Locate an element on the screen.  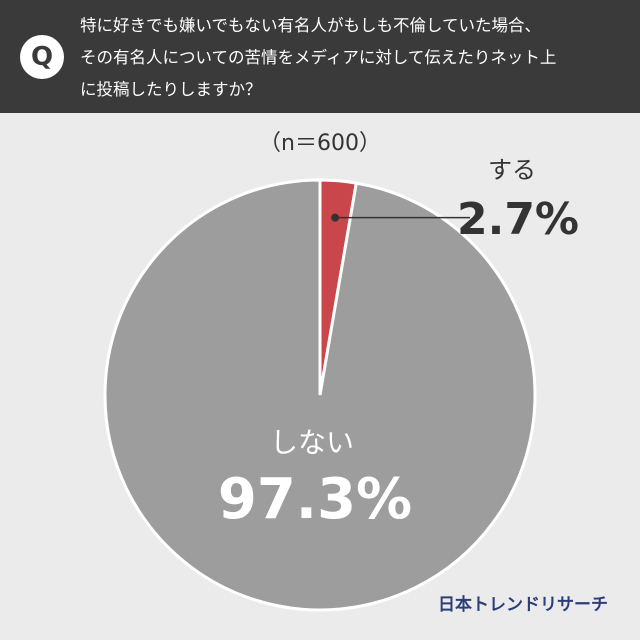
category-label: する is located at coordinates (512, 170).